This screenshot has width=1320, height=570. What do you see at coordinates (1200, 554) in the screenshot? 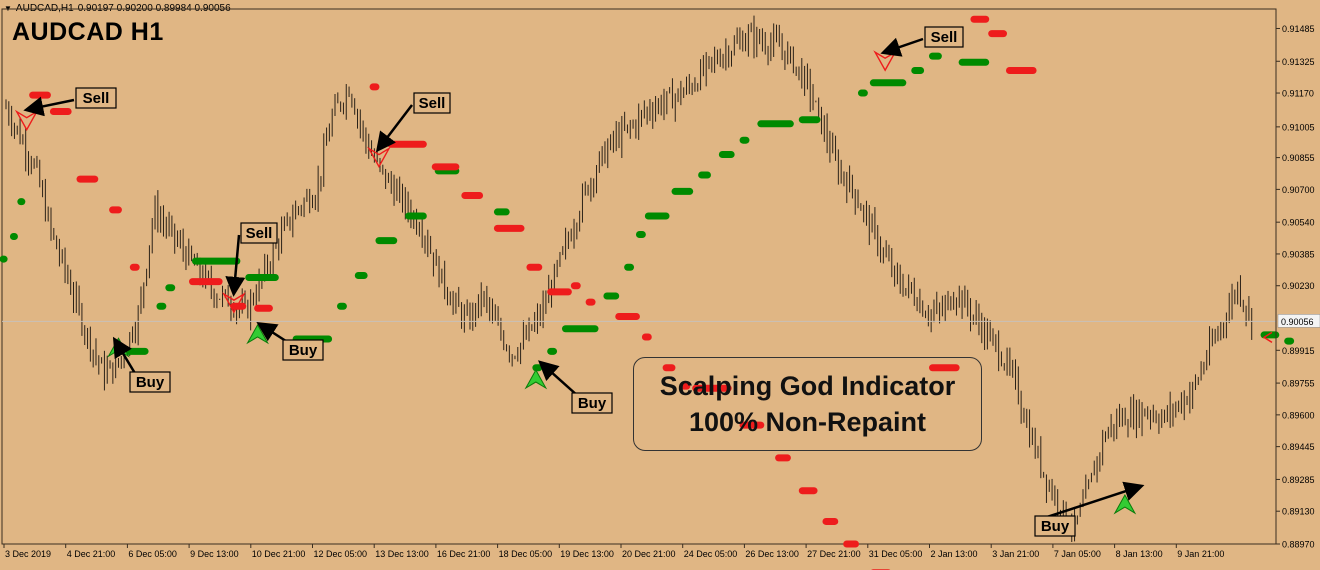
I see `time-tick-label: 9 Jan 21:00` at bounding box center [1200, 554].